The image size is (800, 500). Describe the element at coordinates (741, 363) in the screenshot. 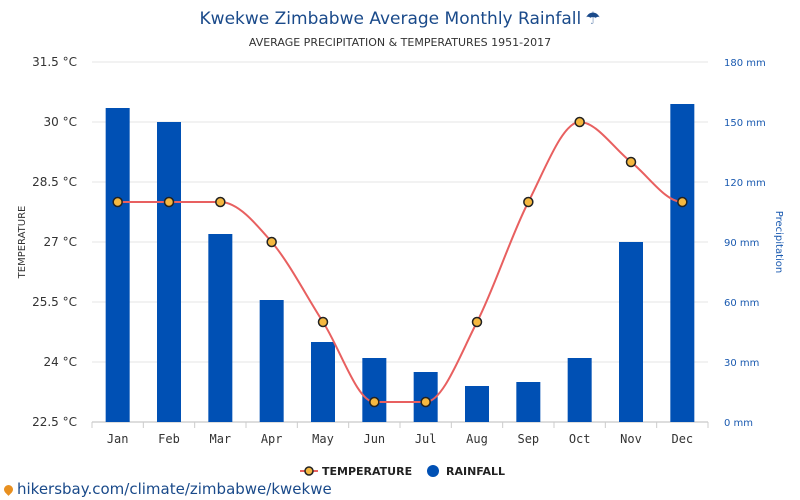

I see `right-tick-label: 30 mm` at that location.